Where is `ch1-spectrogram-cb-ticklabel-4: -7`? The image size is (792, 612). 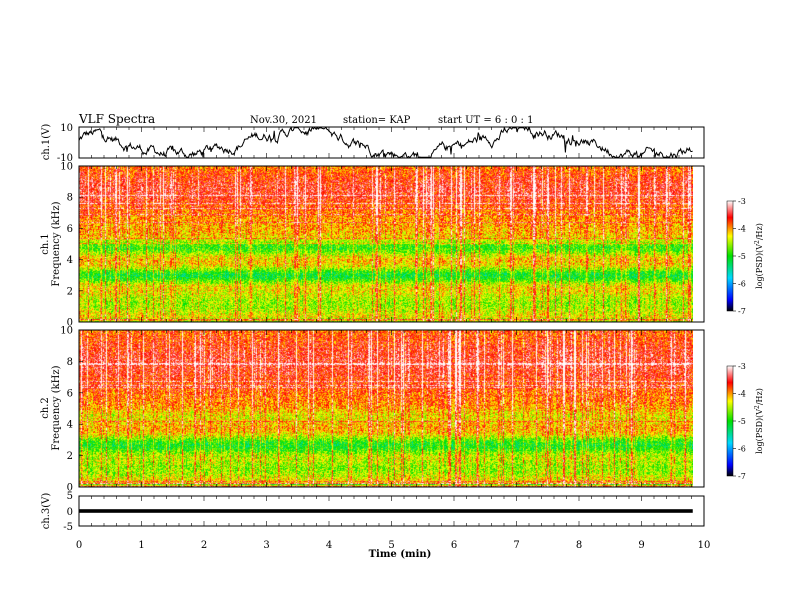 ch1-spectrogram-cb-ticklabel-4: -7 is located at coordinates (742, 311).